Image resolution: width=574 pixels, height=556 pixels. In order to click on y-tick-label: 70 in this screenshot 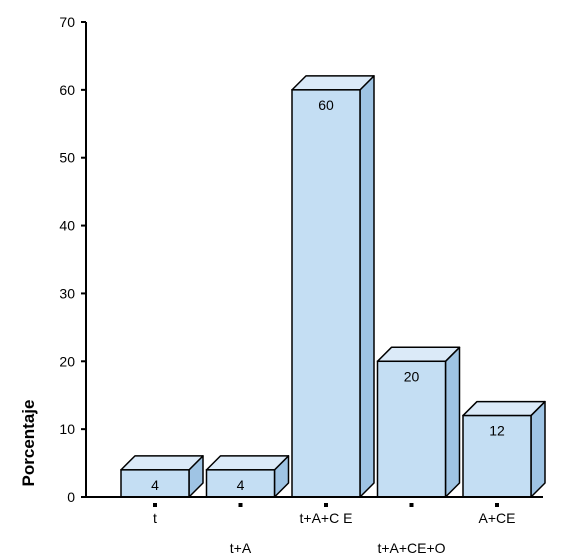, I will do `click(67, 22)`.